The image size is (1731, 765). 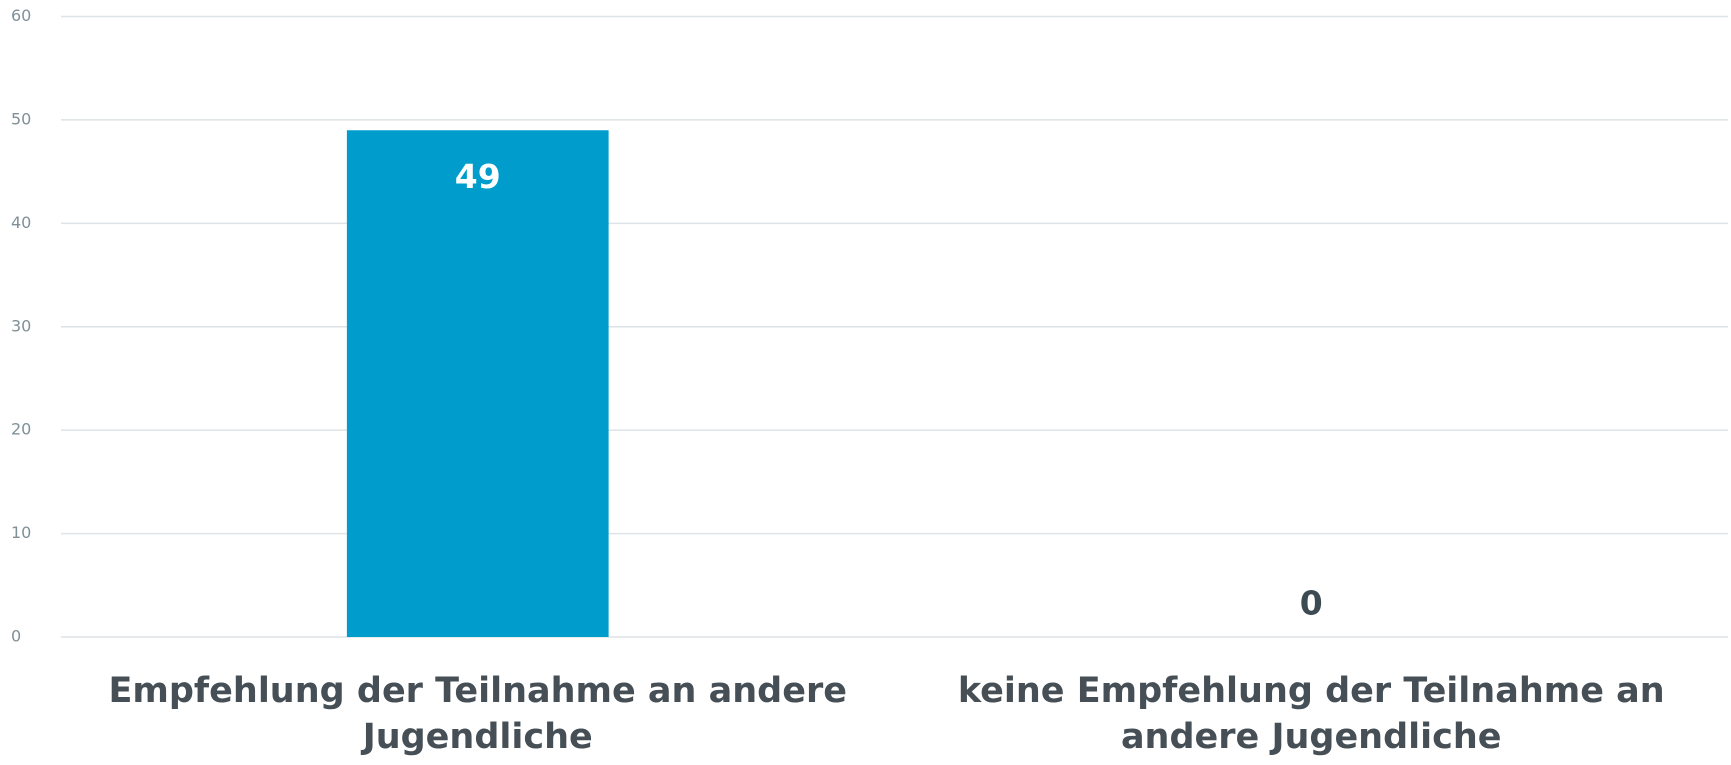 What do you see at coordinates (21, 222) in the screenshot?
I see `y-tick-label: 40` at bounding box center [21, 222].